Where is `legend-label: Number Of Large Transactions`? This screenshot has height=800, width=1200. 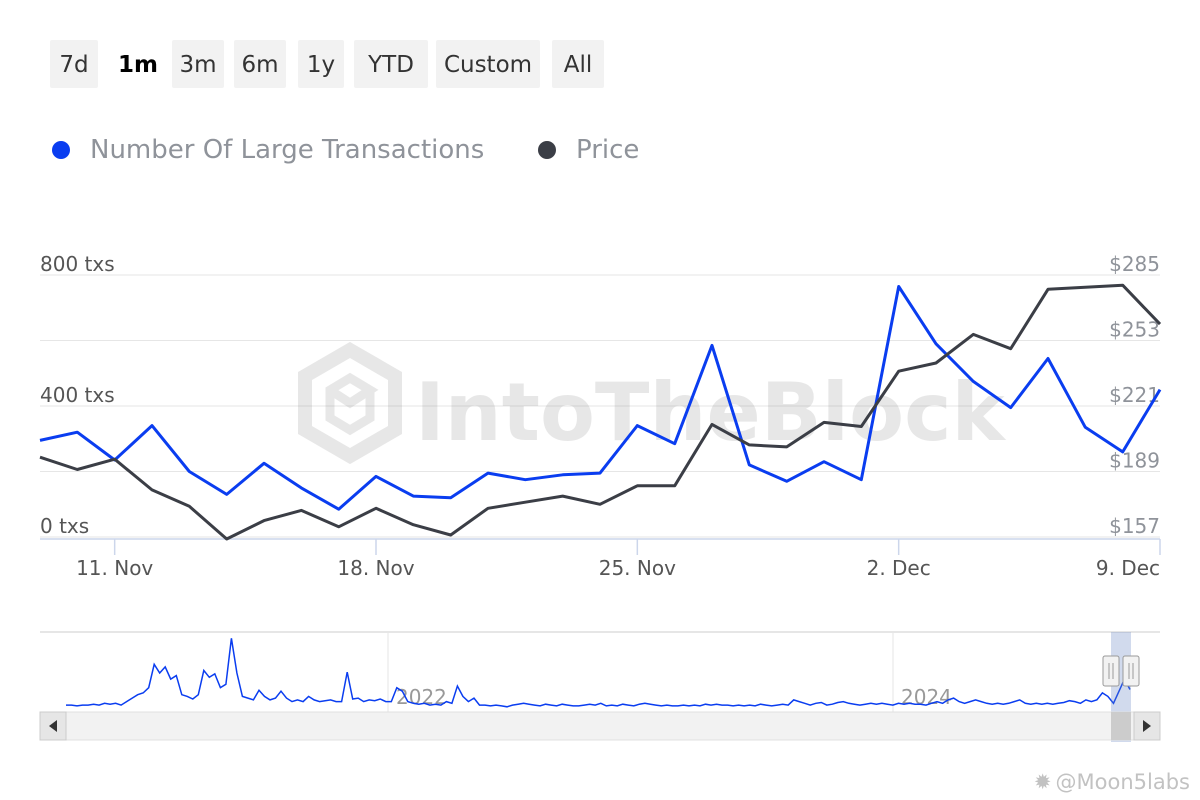
legend-label: Number Of Large Transactions is located at coordinates (287, 150).